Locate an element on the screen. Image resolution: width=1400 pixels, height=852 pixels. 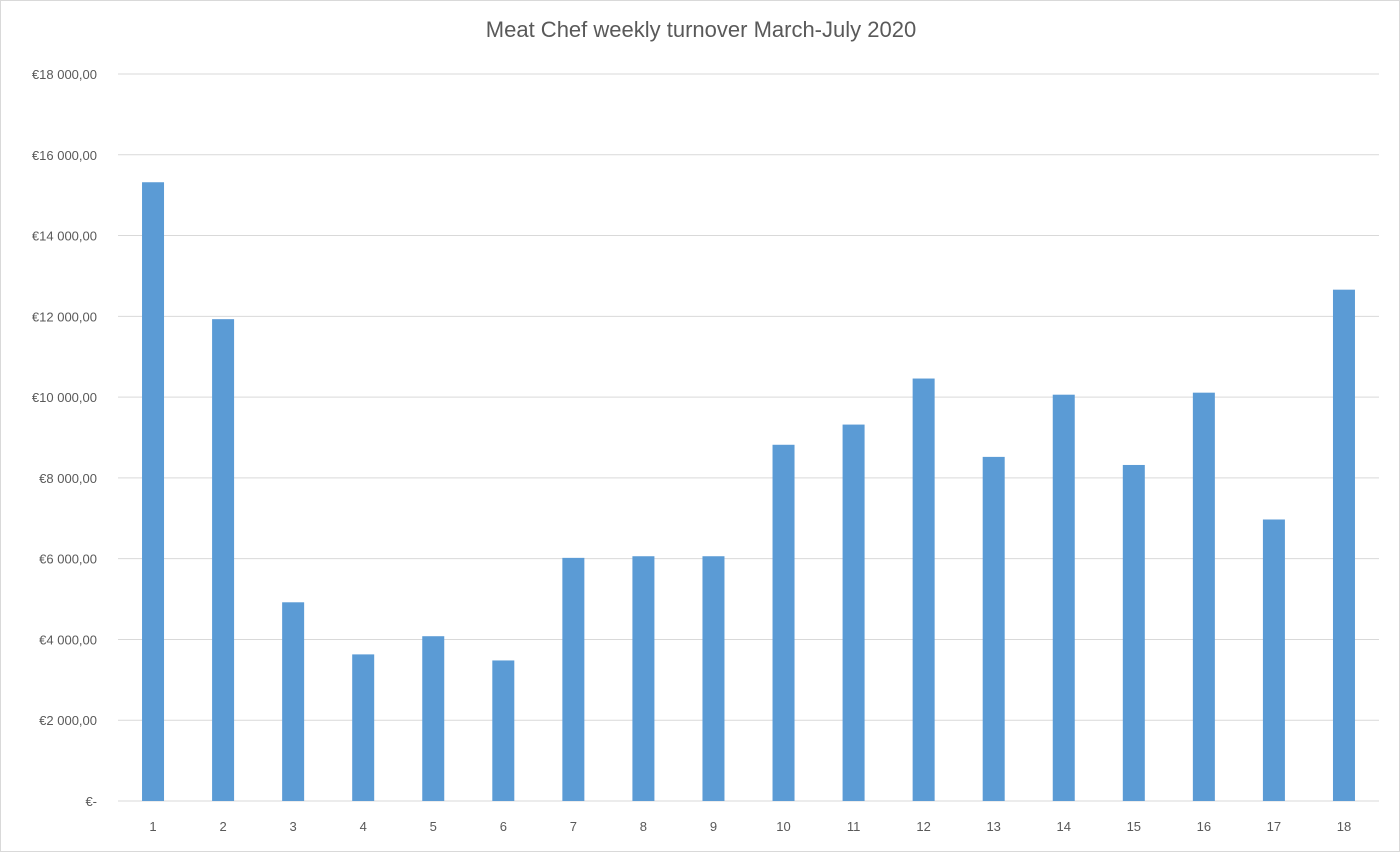
x-tick-label: 16 is located at coordinates (1204, 826).